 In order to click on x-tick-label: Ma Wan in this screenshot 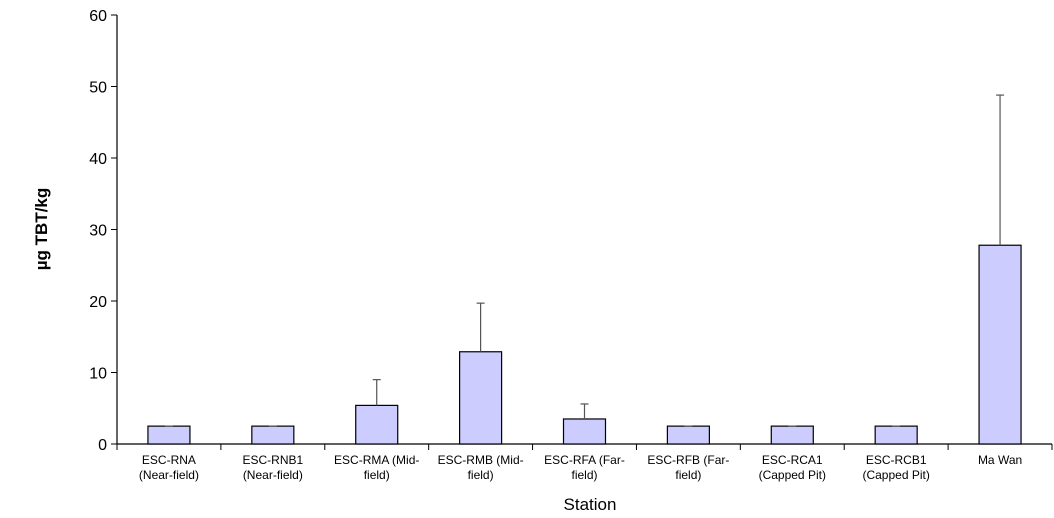, I will do `click(1000, 460)`.